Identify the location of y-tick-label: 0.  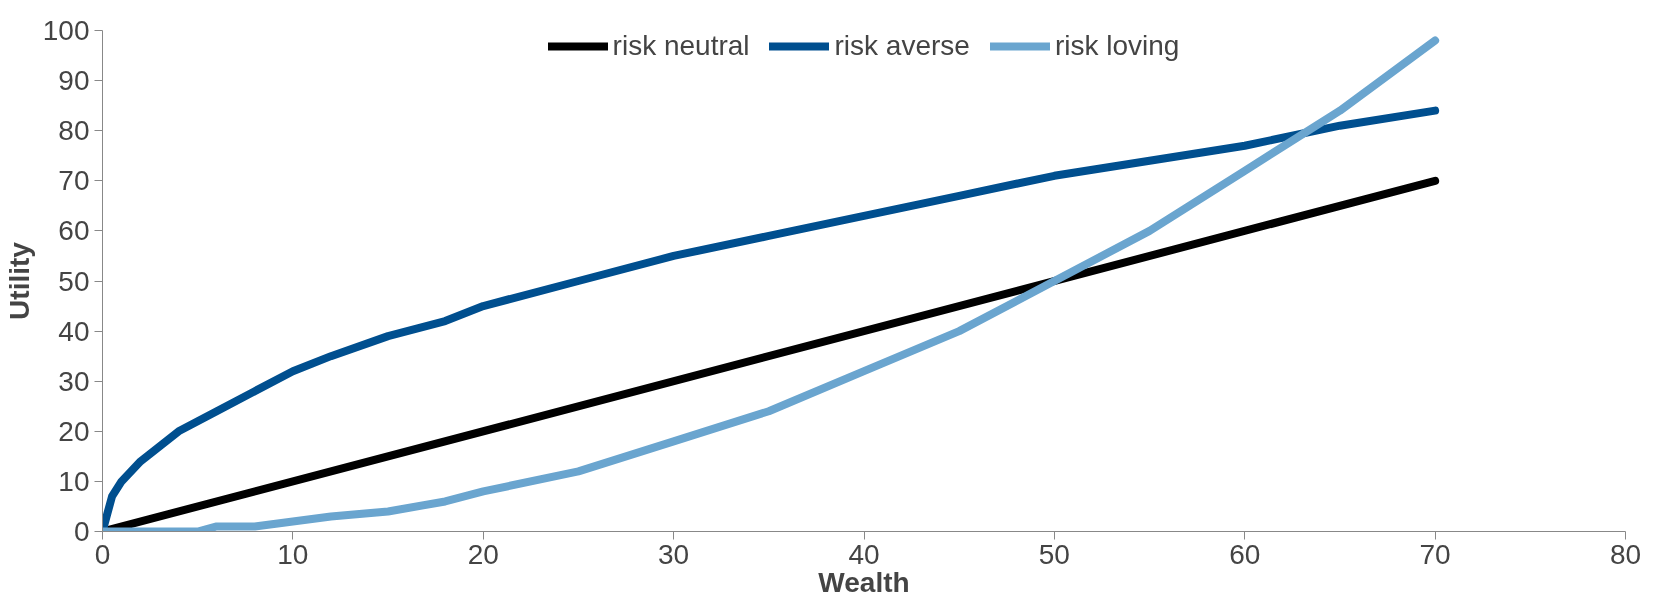
(81, 531).